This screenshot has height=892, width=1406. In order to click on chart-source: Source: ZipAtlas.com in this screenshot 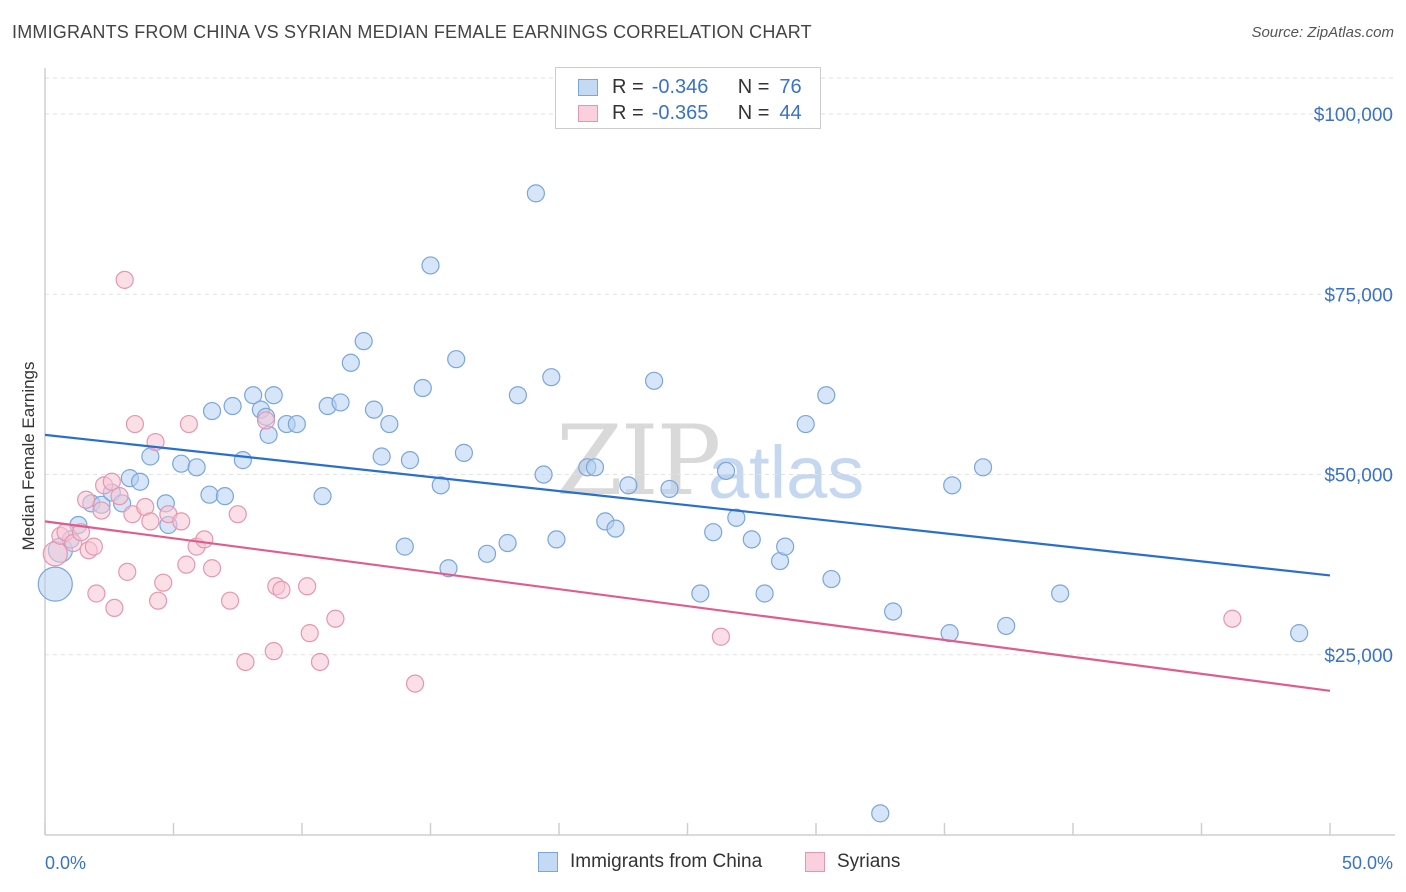, I will do `click(1322, 32)`.